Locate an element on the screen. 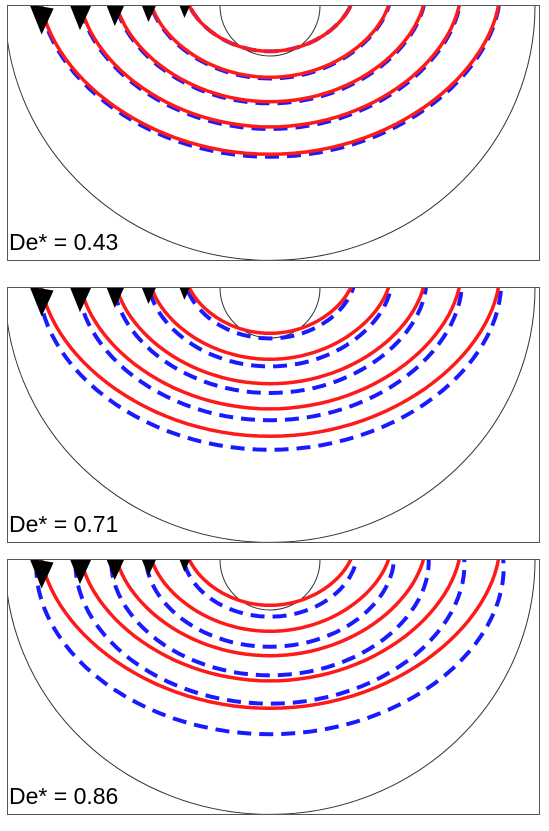 This screenshot has height=831, width=549. deborah-label-2: De* = 0.71 is located at coordinates (64, 524).